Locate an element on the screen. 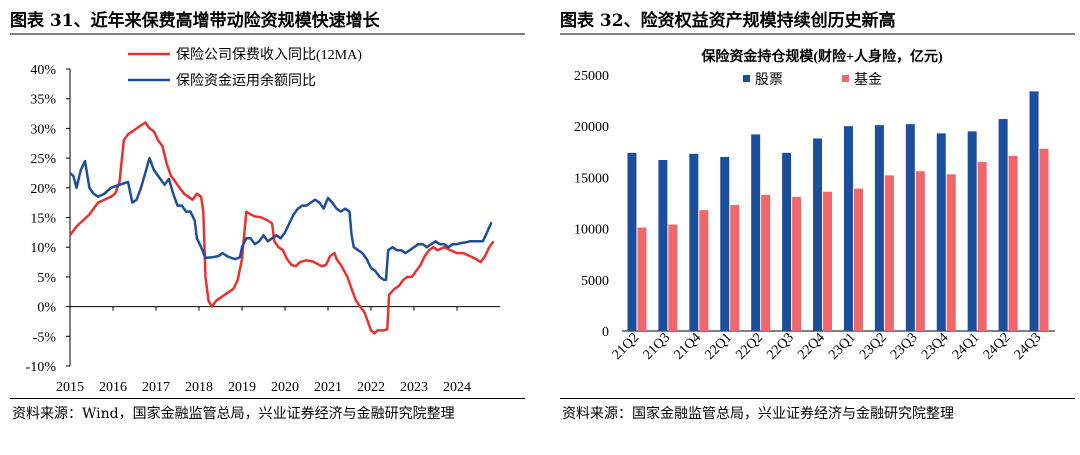 The image size is (1080, 455). left-footer-rule is located at coordinates (267, 398).